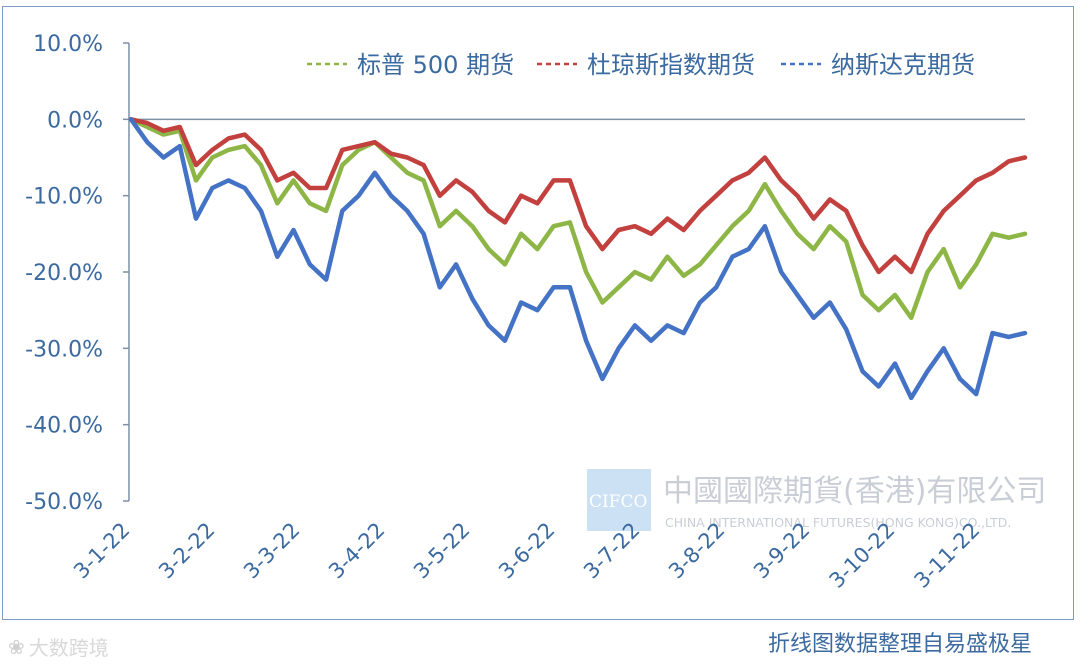  I want to click on brand-logo-icon: ❀, so click(16, 646).